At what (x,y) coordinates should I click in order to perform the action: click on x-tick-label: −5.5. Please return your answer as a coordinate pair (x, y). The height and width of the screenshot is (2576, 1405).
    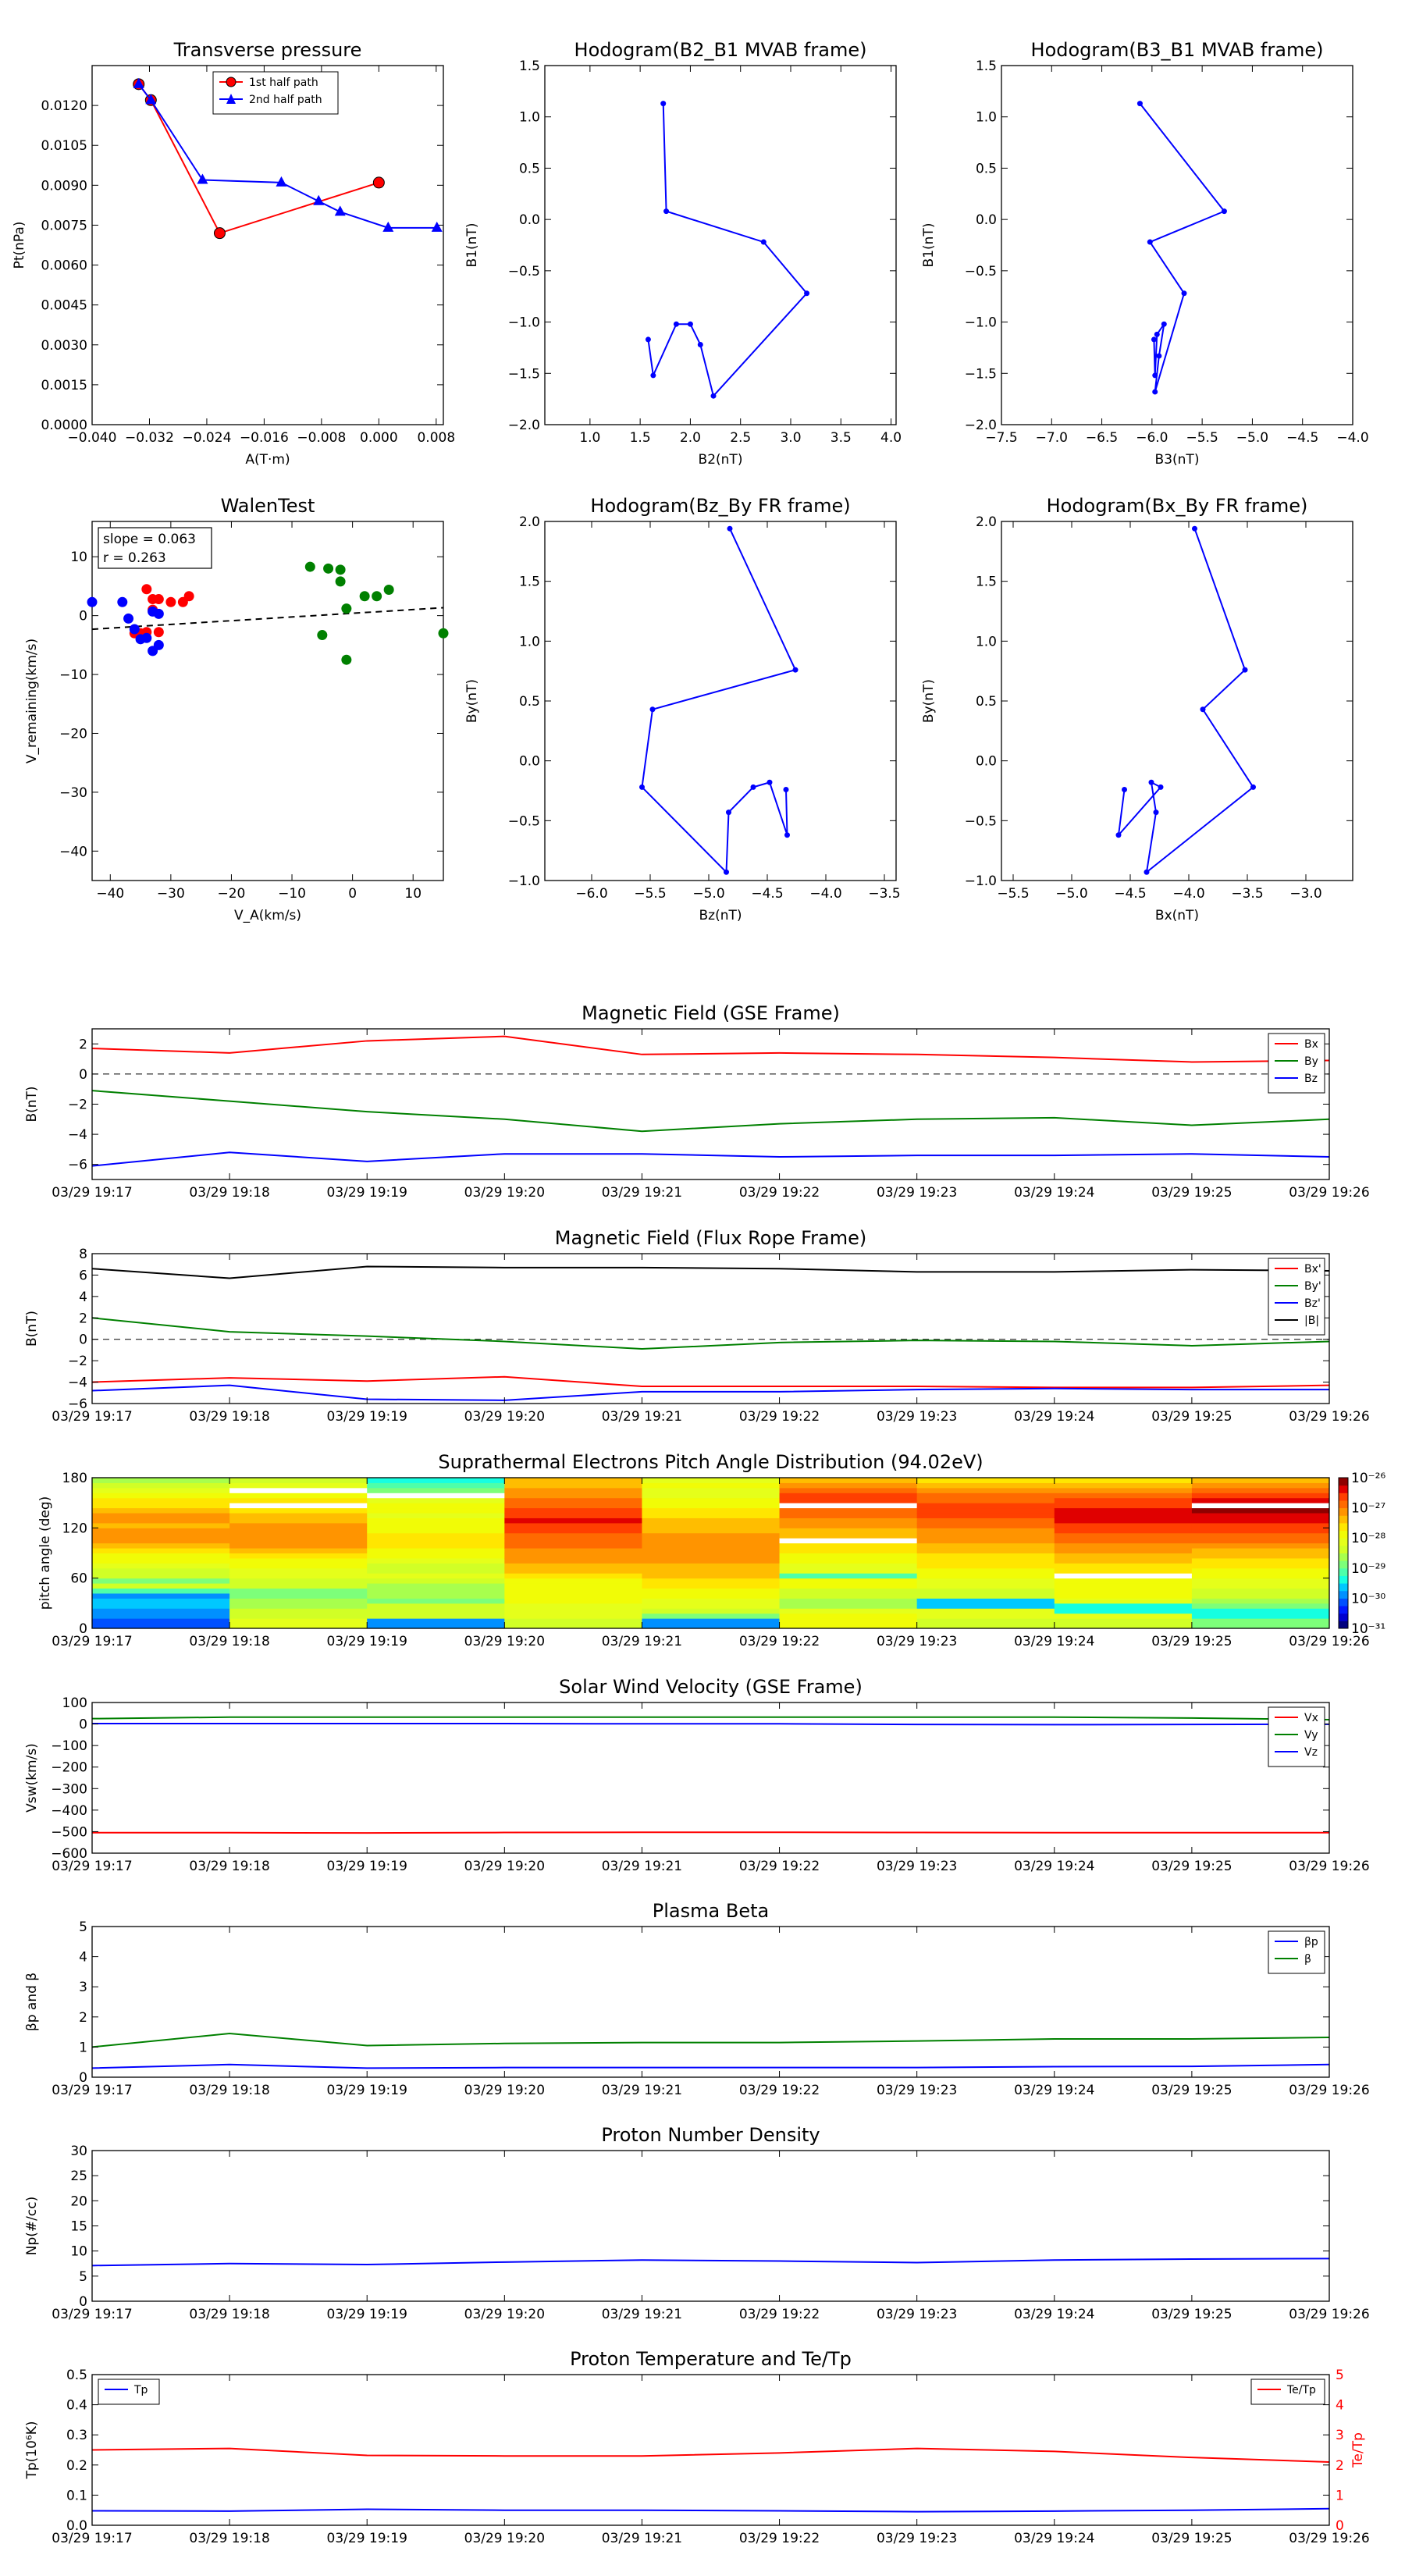
    Looking at the image, I should click on (1202, 438).